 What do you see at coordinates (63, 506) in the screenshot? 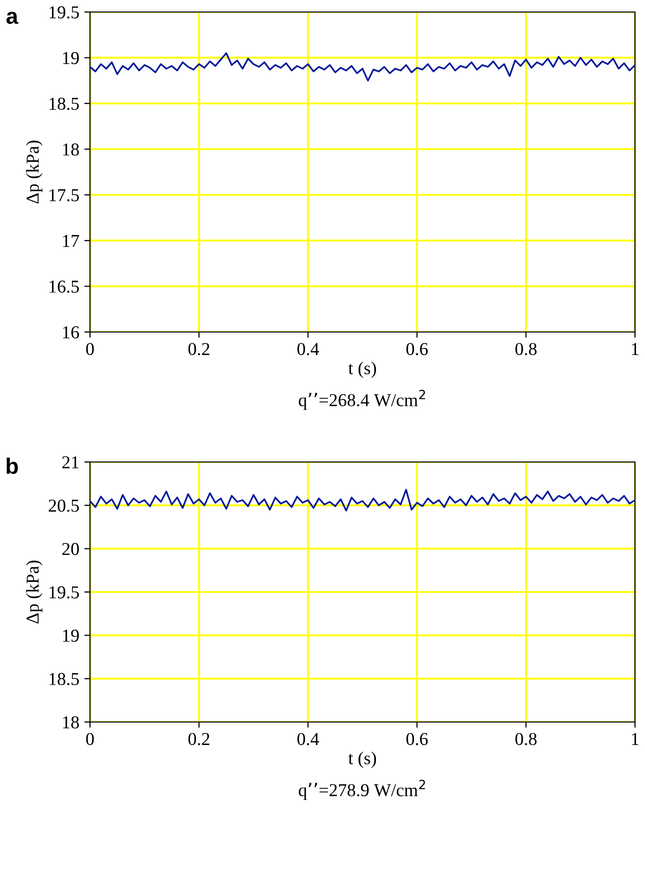
I see `y-tick-label: 20.5` at bounding box center [63, 506].